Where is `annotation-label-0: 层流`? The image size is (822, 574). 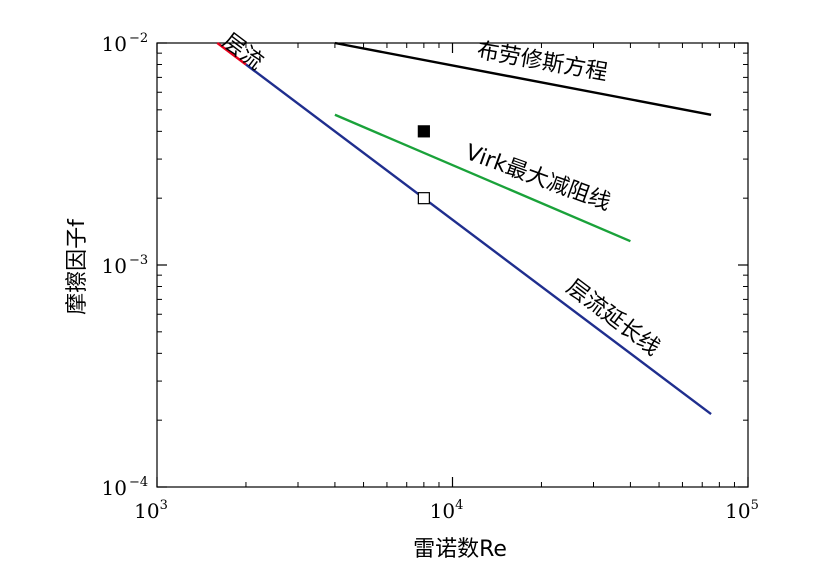
annotation-label-0: 层流 is located at coordinates (242, 52).